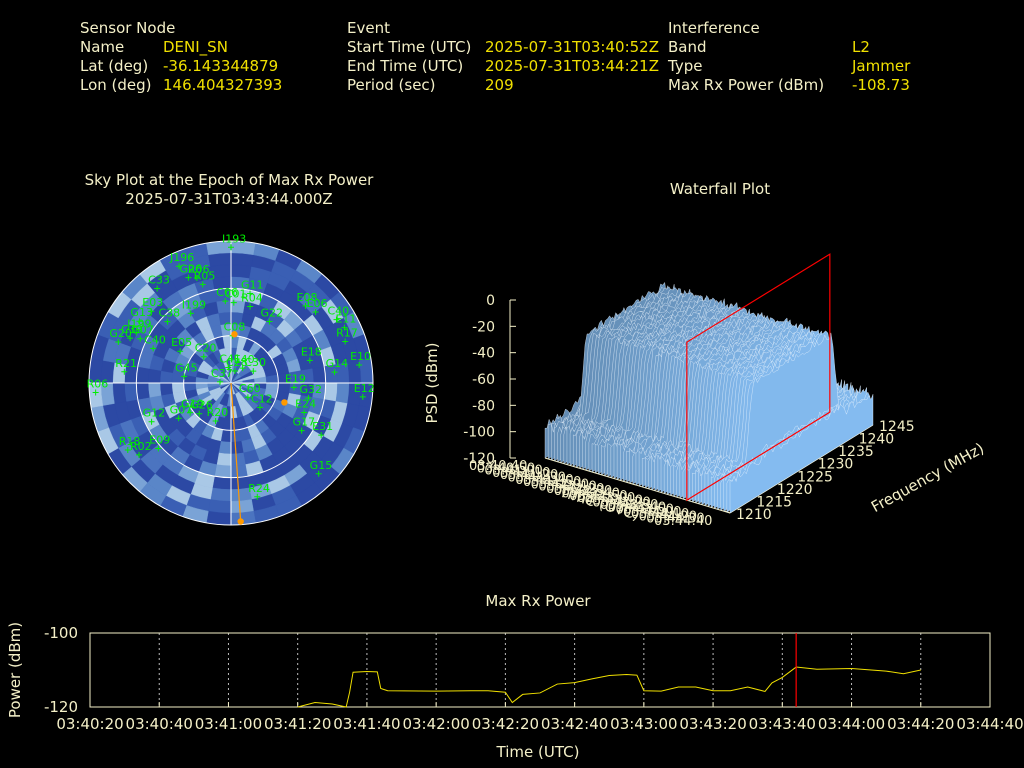 This screenshot has width=1024, height=768. I want to click on satellite-label: C28, so click(237, 362).